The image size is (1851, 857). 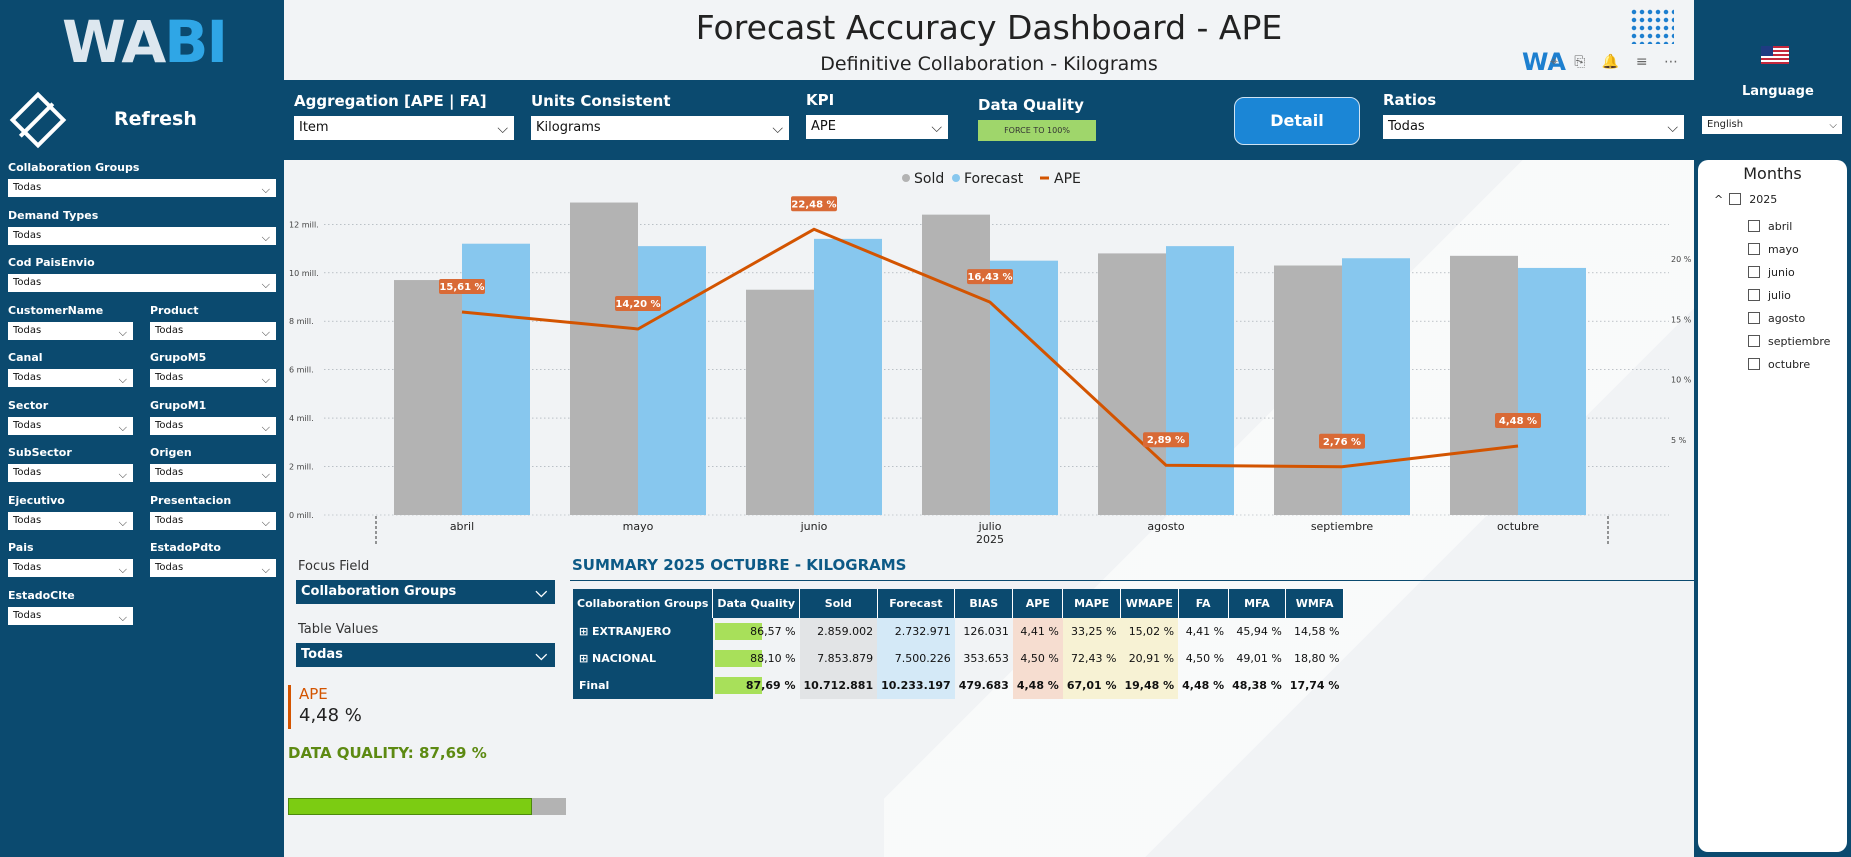 What do you see at coordinates (1735, 199) in the screenshot?
I see `year-checkbox` at bounding box center [1735, 199].